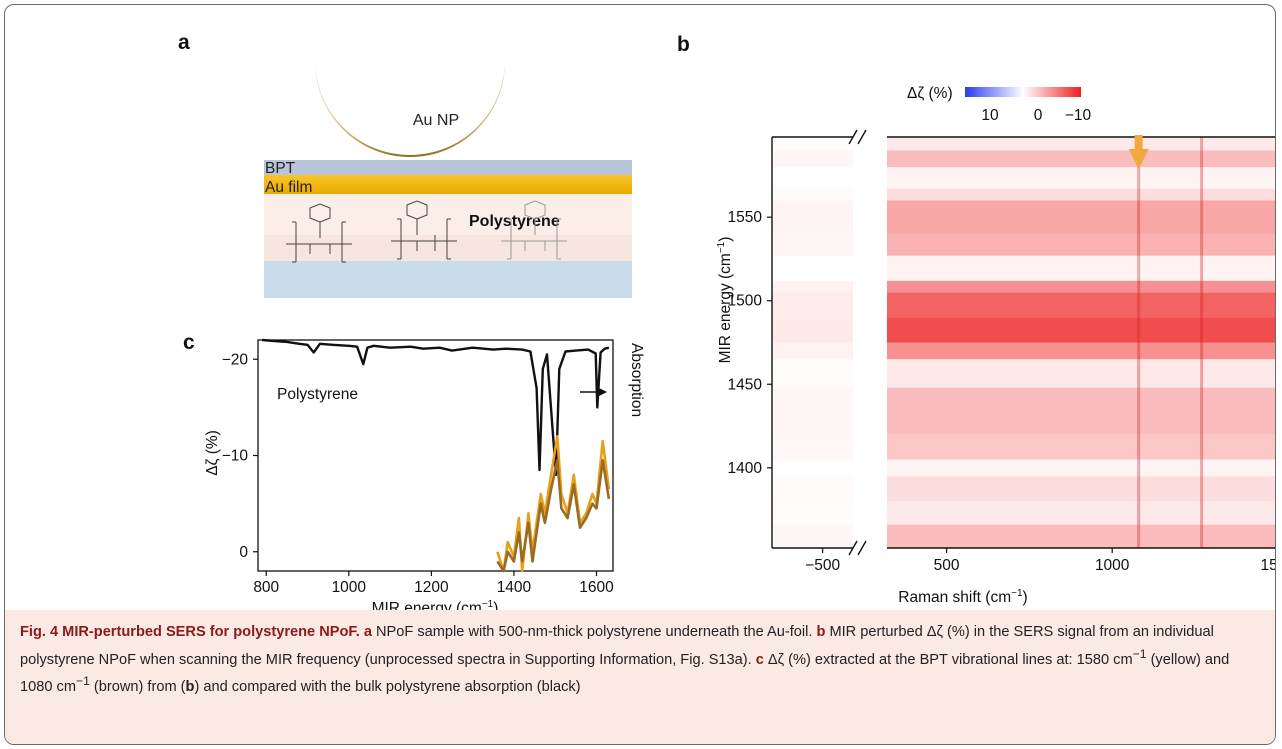 This screenshot has height=749, width=1282. I want to click on raman-line-arrow-head, so click(1138, 159).